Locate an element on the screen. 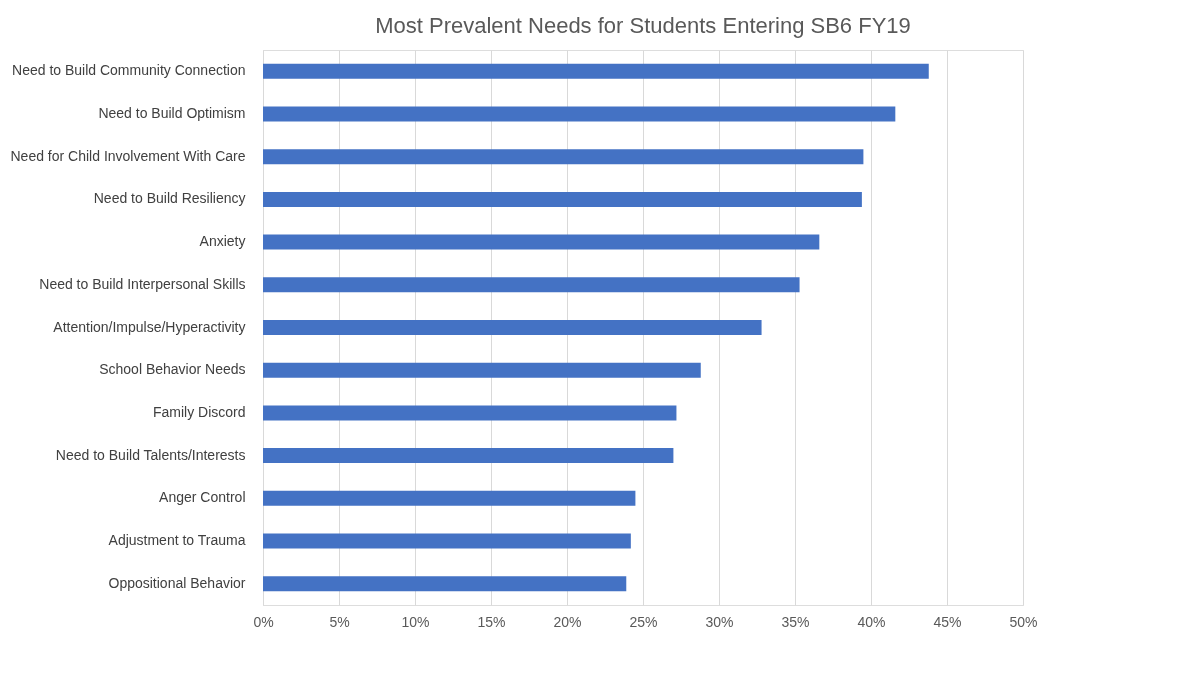  y-tick-label: Need to Build Talents/Interests is located at coordinates (150, 454).